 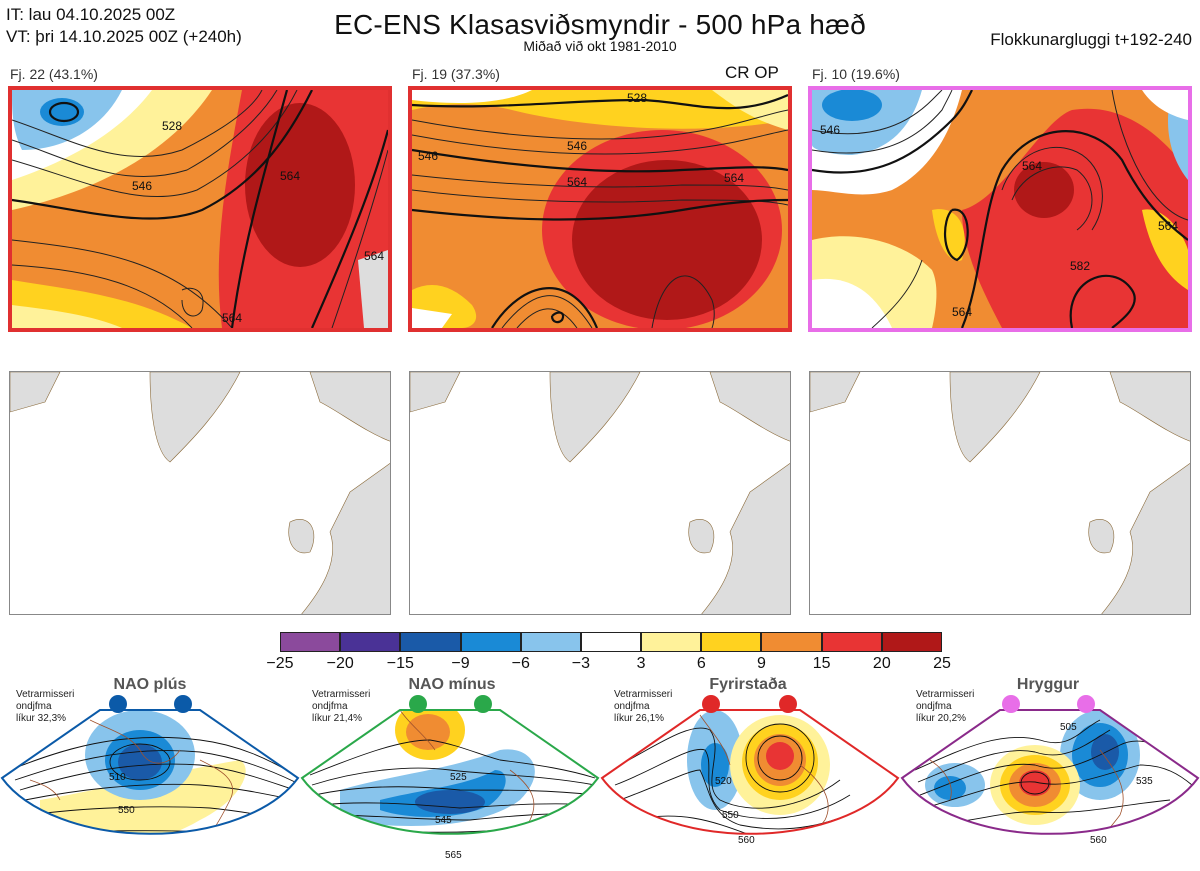 I want to click on regime-1-map: 510 550, so click(x=150, y=765).